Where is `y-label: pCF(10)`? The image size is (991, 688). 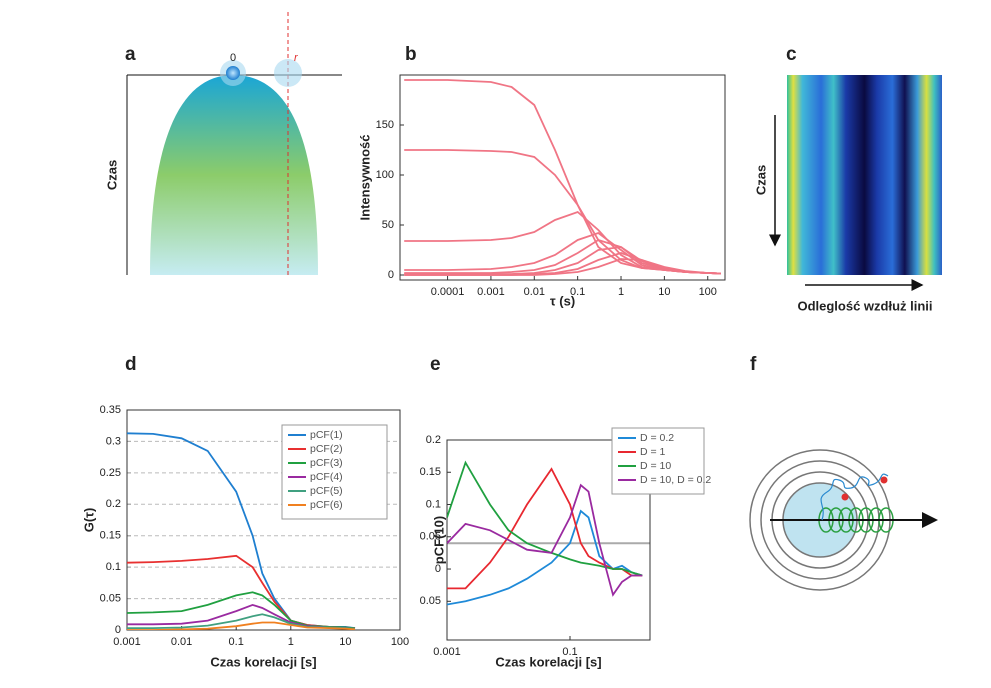 y-label: pCF(10) is located at coordinates (438, 540).